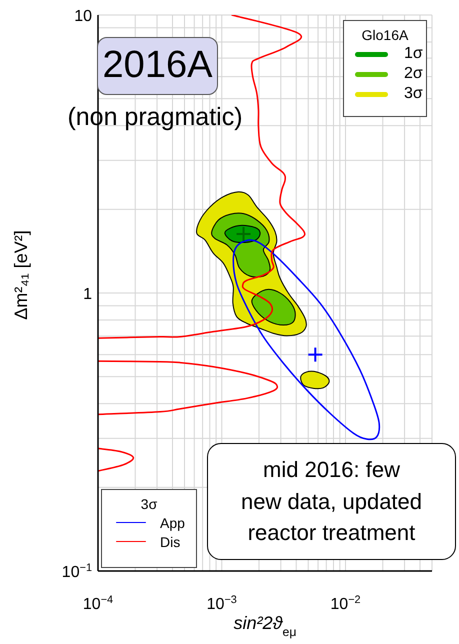 The height and width of the screenshot is (644, 459). What do you see at coordinates (157, 65) in the screenshot?
I see `annotation: 2016A` at bounding box center [157, 65].